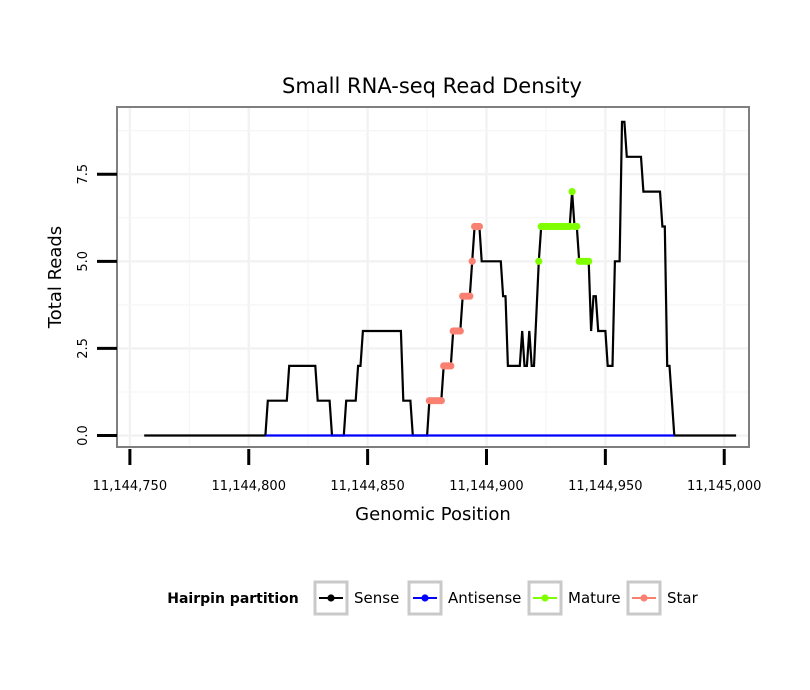 Image resolution: width=810 pixels, height=690 pixels. What do you see at coordinates (376, 598) in the screenshot?
I see `legend-label: Sense` at bounding box center [376, 598].